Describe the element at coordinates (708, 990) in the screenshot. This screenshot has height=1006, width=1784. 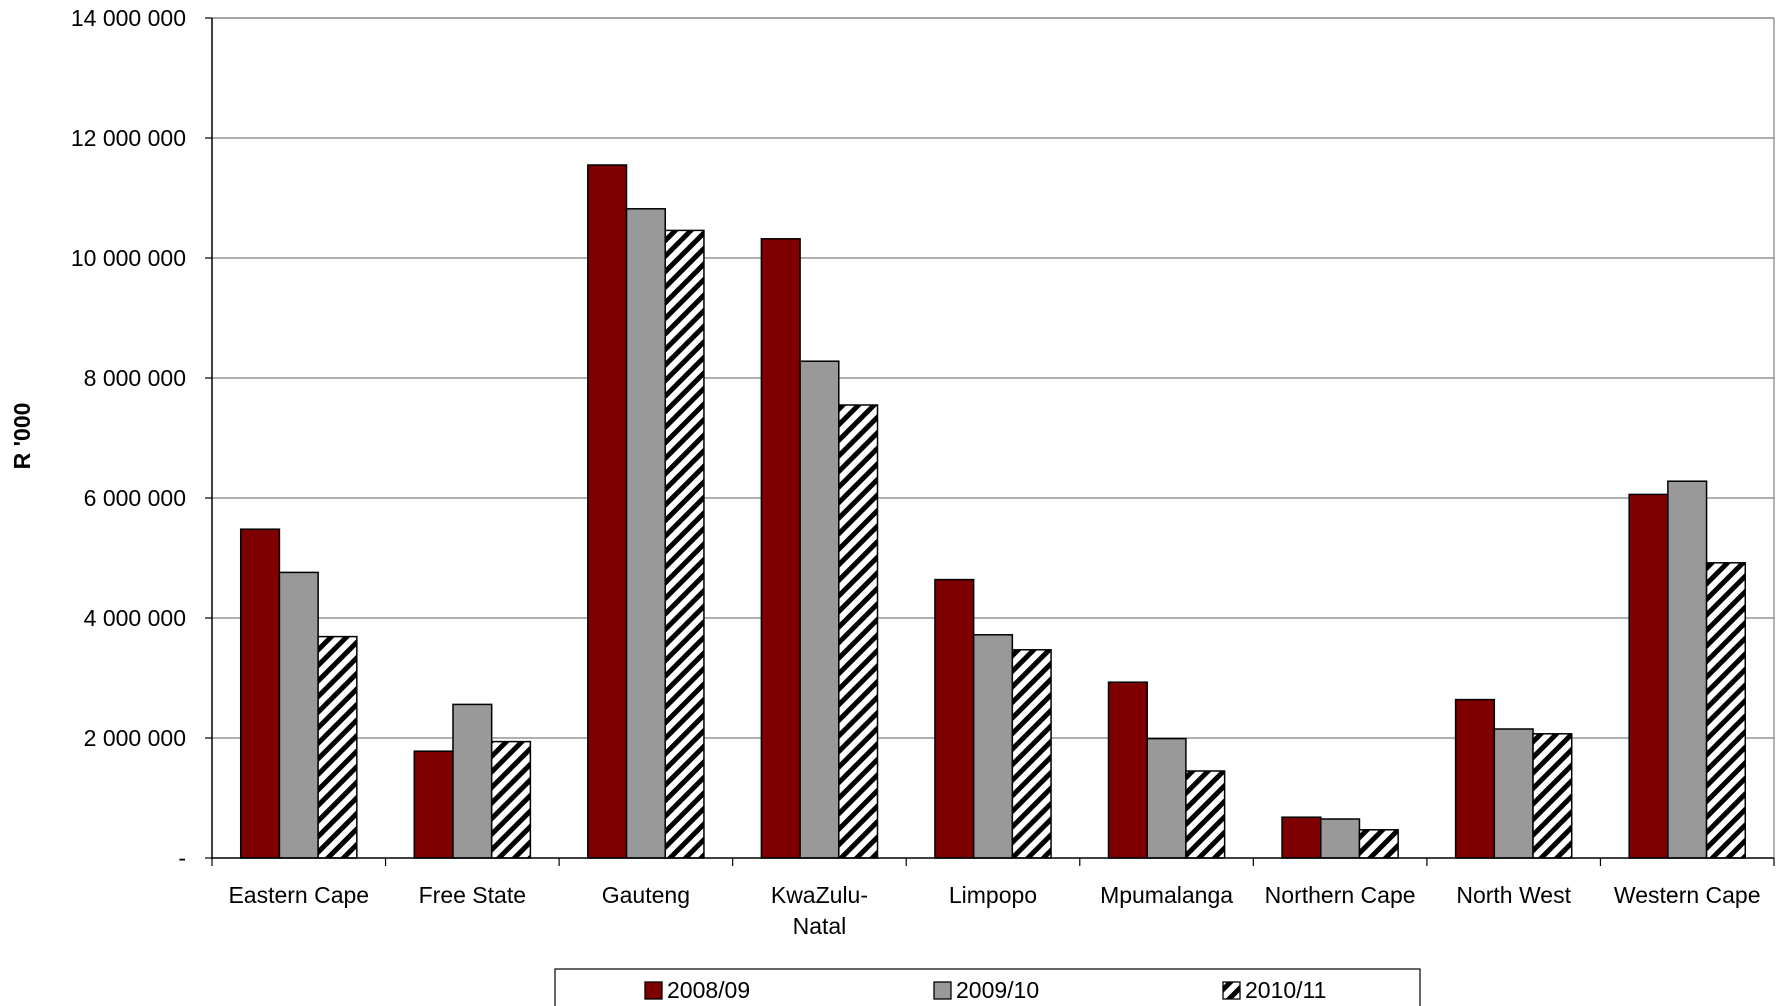
I see `legend-label: 2008/09` at that location.